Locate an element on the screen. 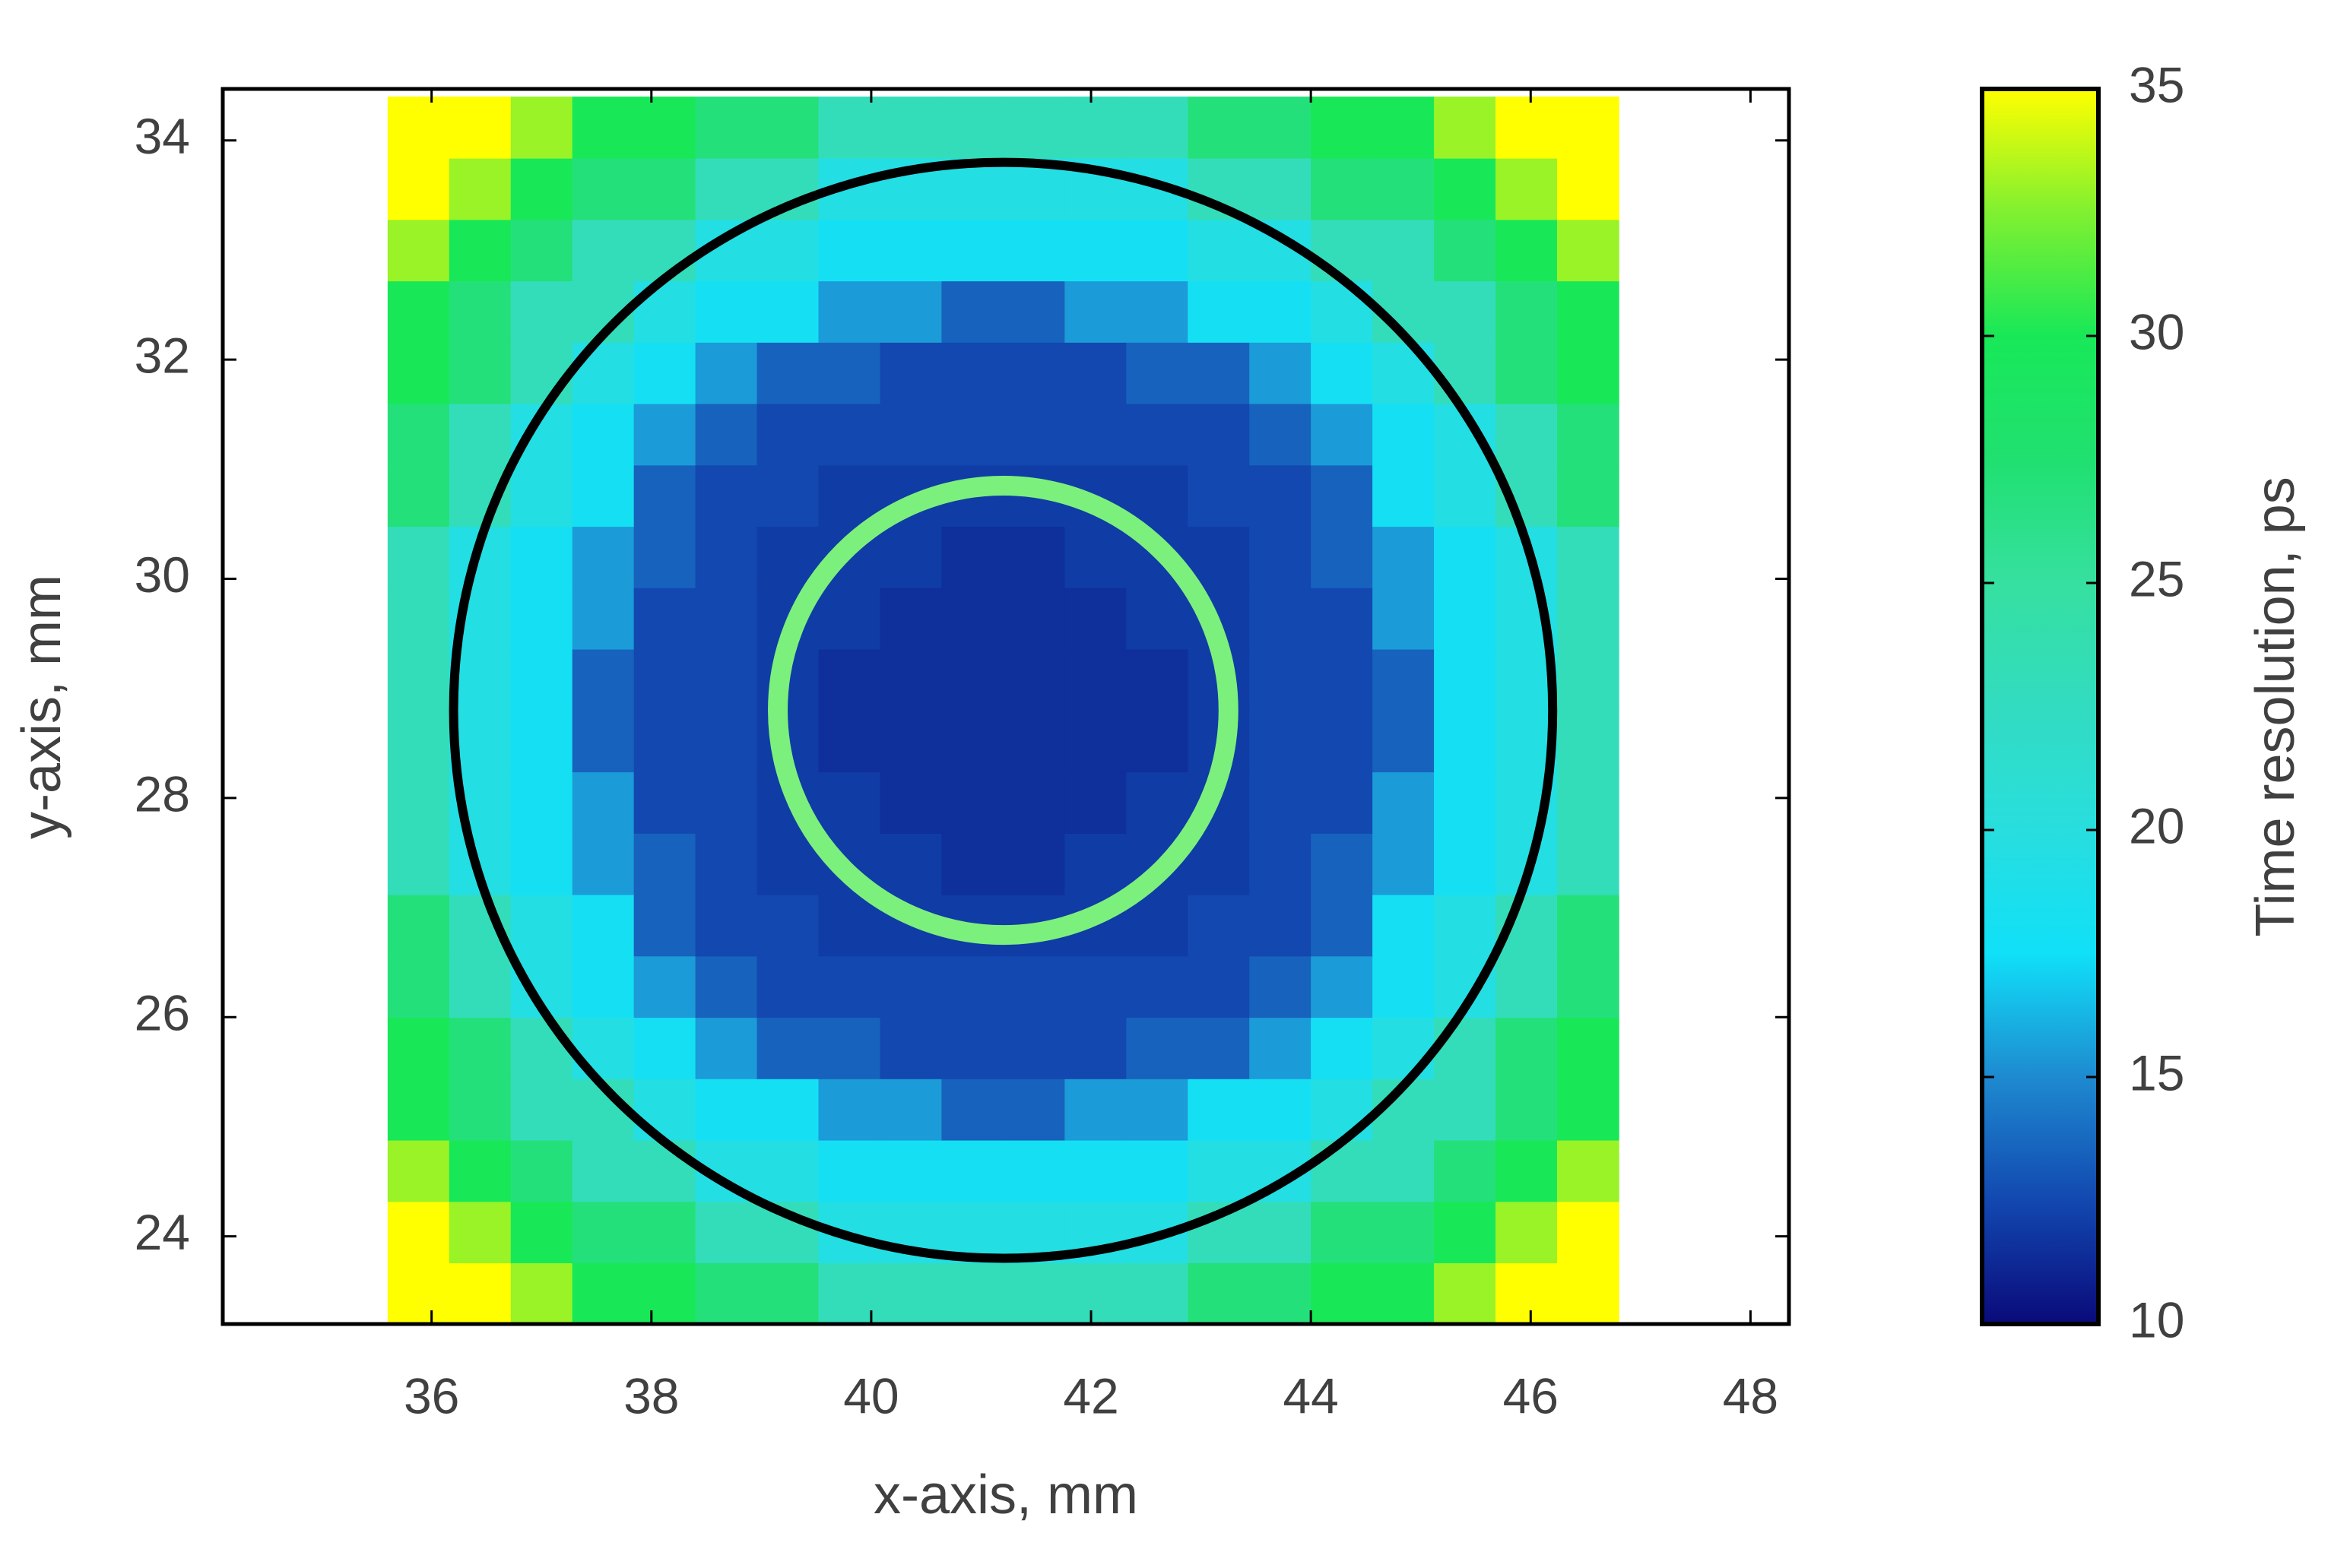  x-tick-label: 40 is located at coordinates (871, 1395).